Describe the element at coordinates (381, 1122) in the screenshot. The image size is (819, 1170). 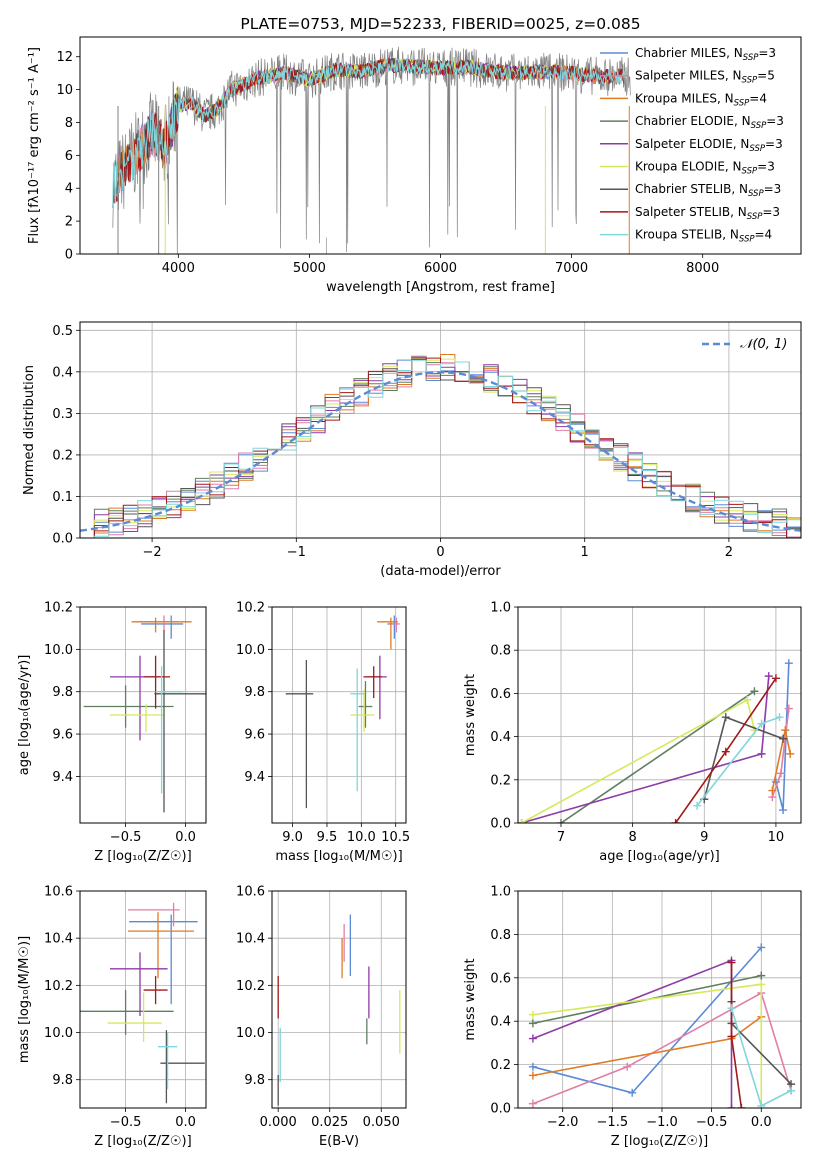
I see `x-tick-label: 0.050` at that location.